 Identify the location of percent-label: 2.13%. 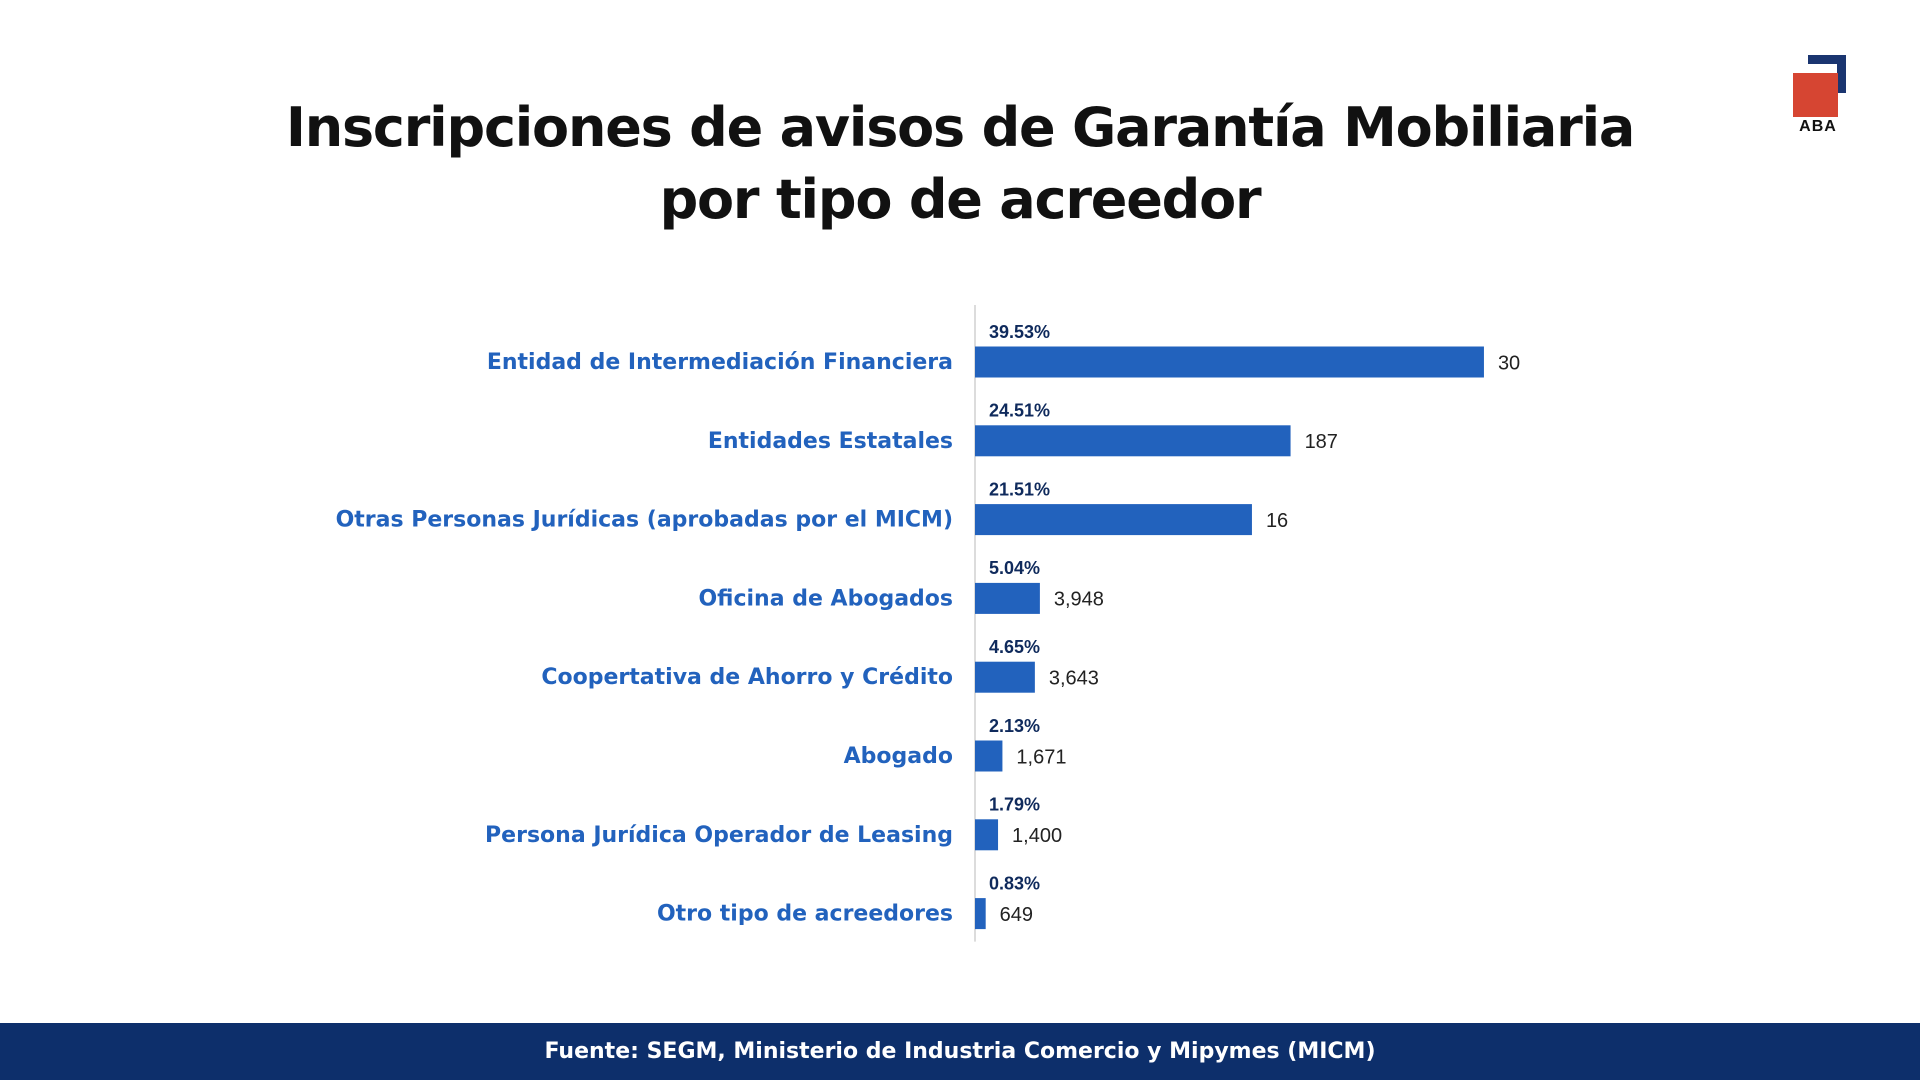
(1014, 726).